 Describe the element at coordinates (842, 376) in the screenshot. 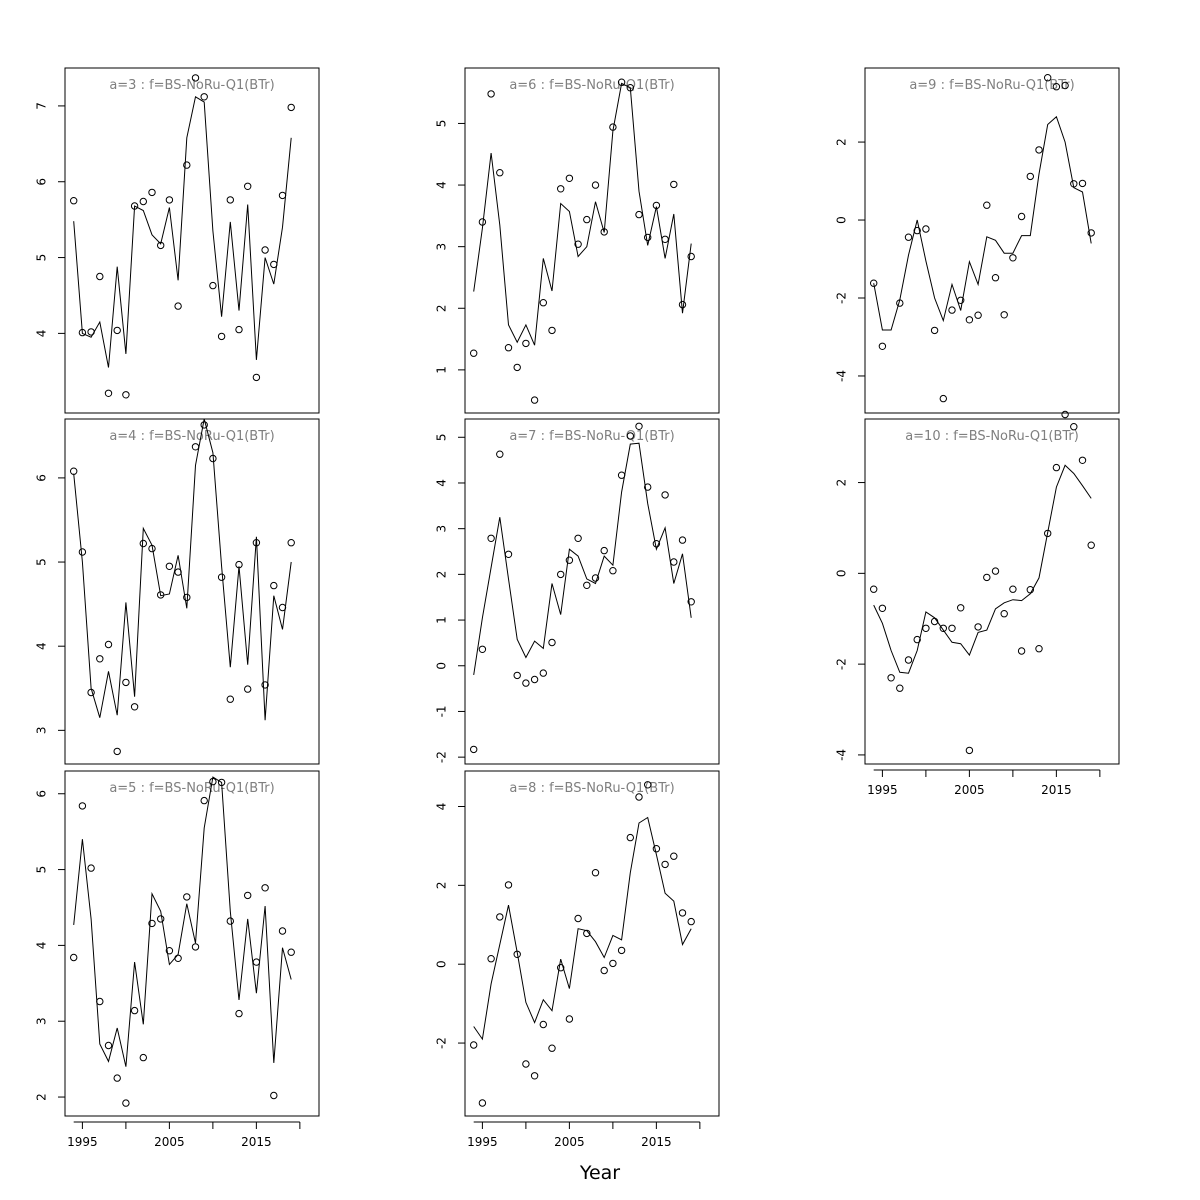

I see `y-tick-label: -4` at that location.